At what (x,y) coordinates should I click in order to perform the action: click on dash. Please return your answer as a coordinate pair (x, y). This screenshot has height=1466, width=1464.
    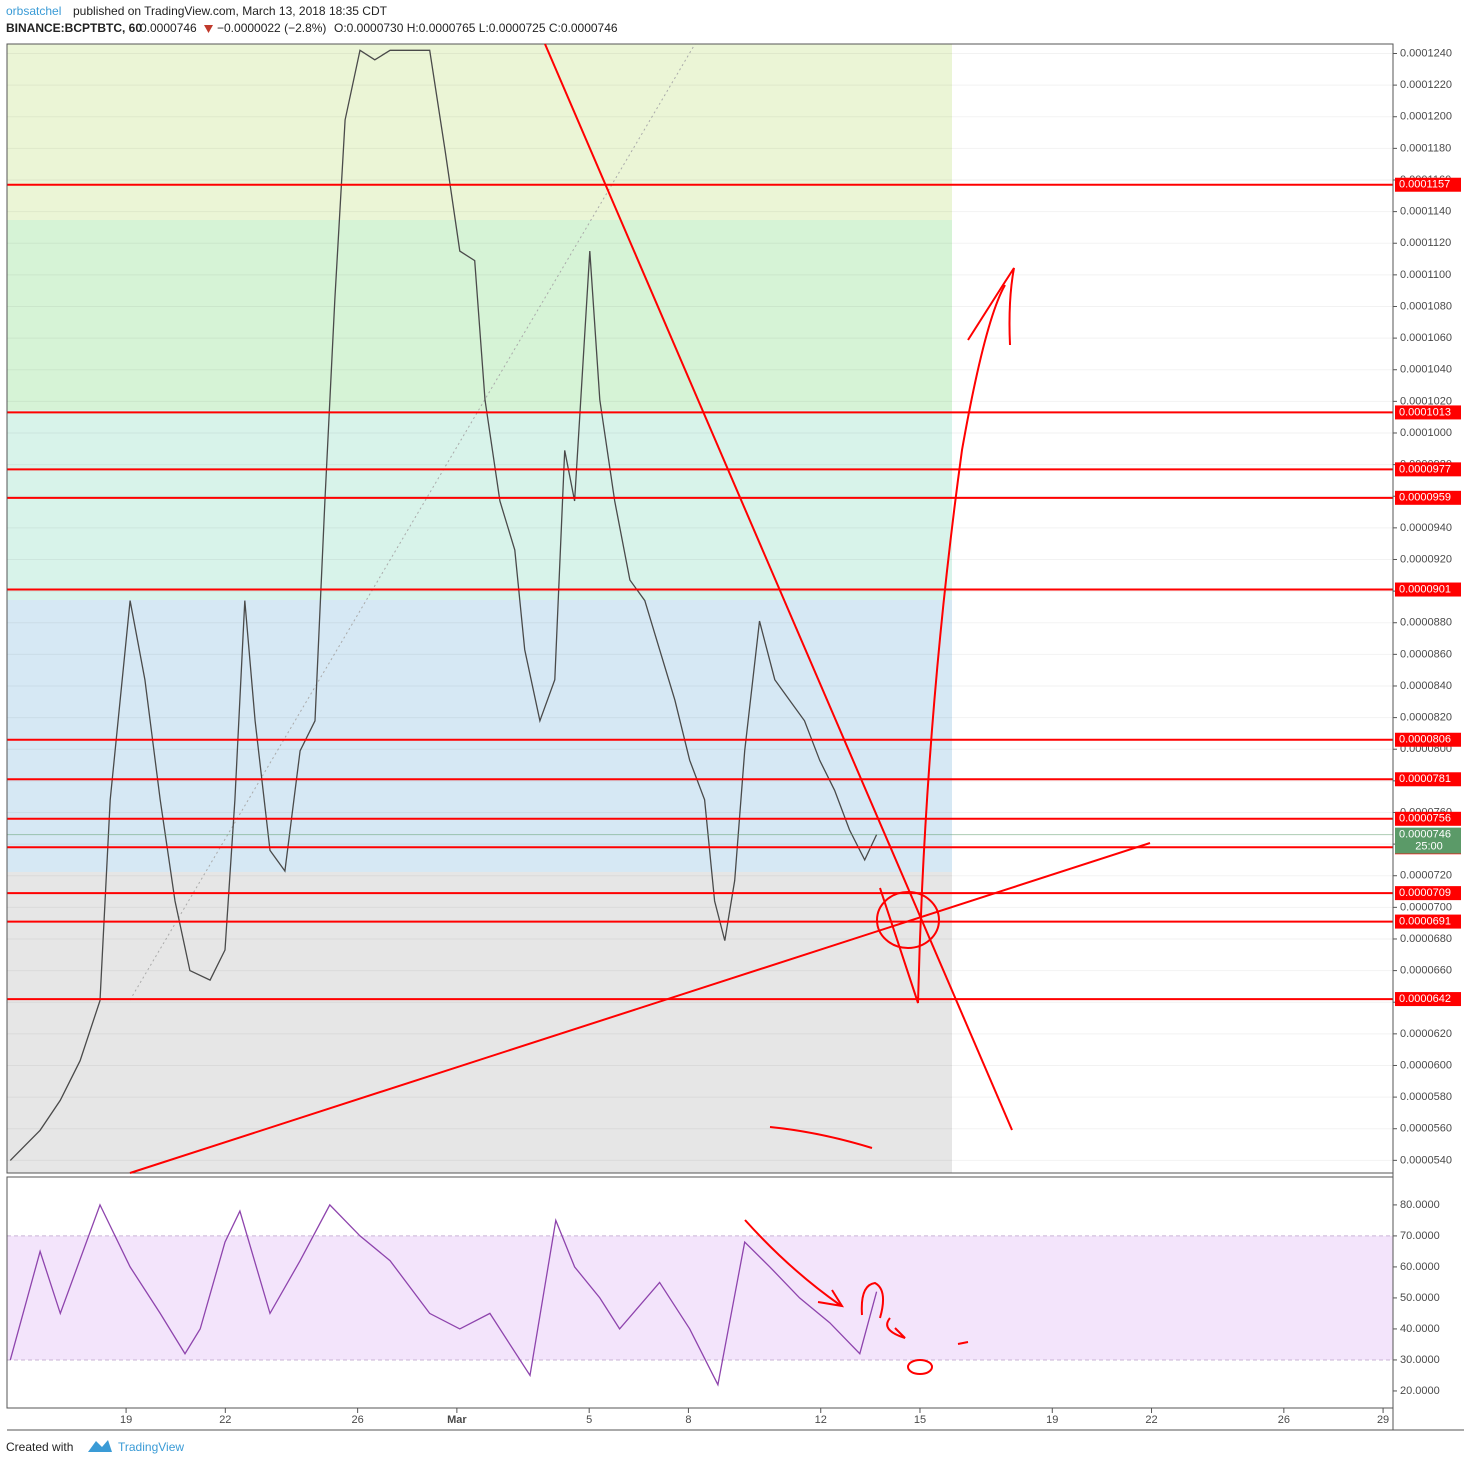
    Looking at the image, I should click on (963, 1343).